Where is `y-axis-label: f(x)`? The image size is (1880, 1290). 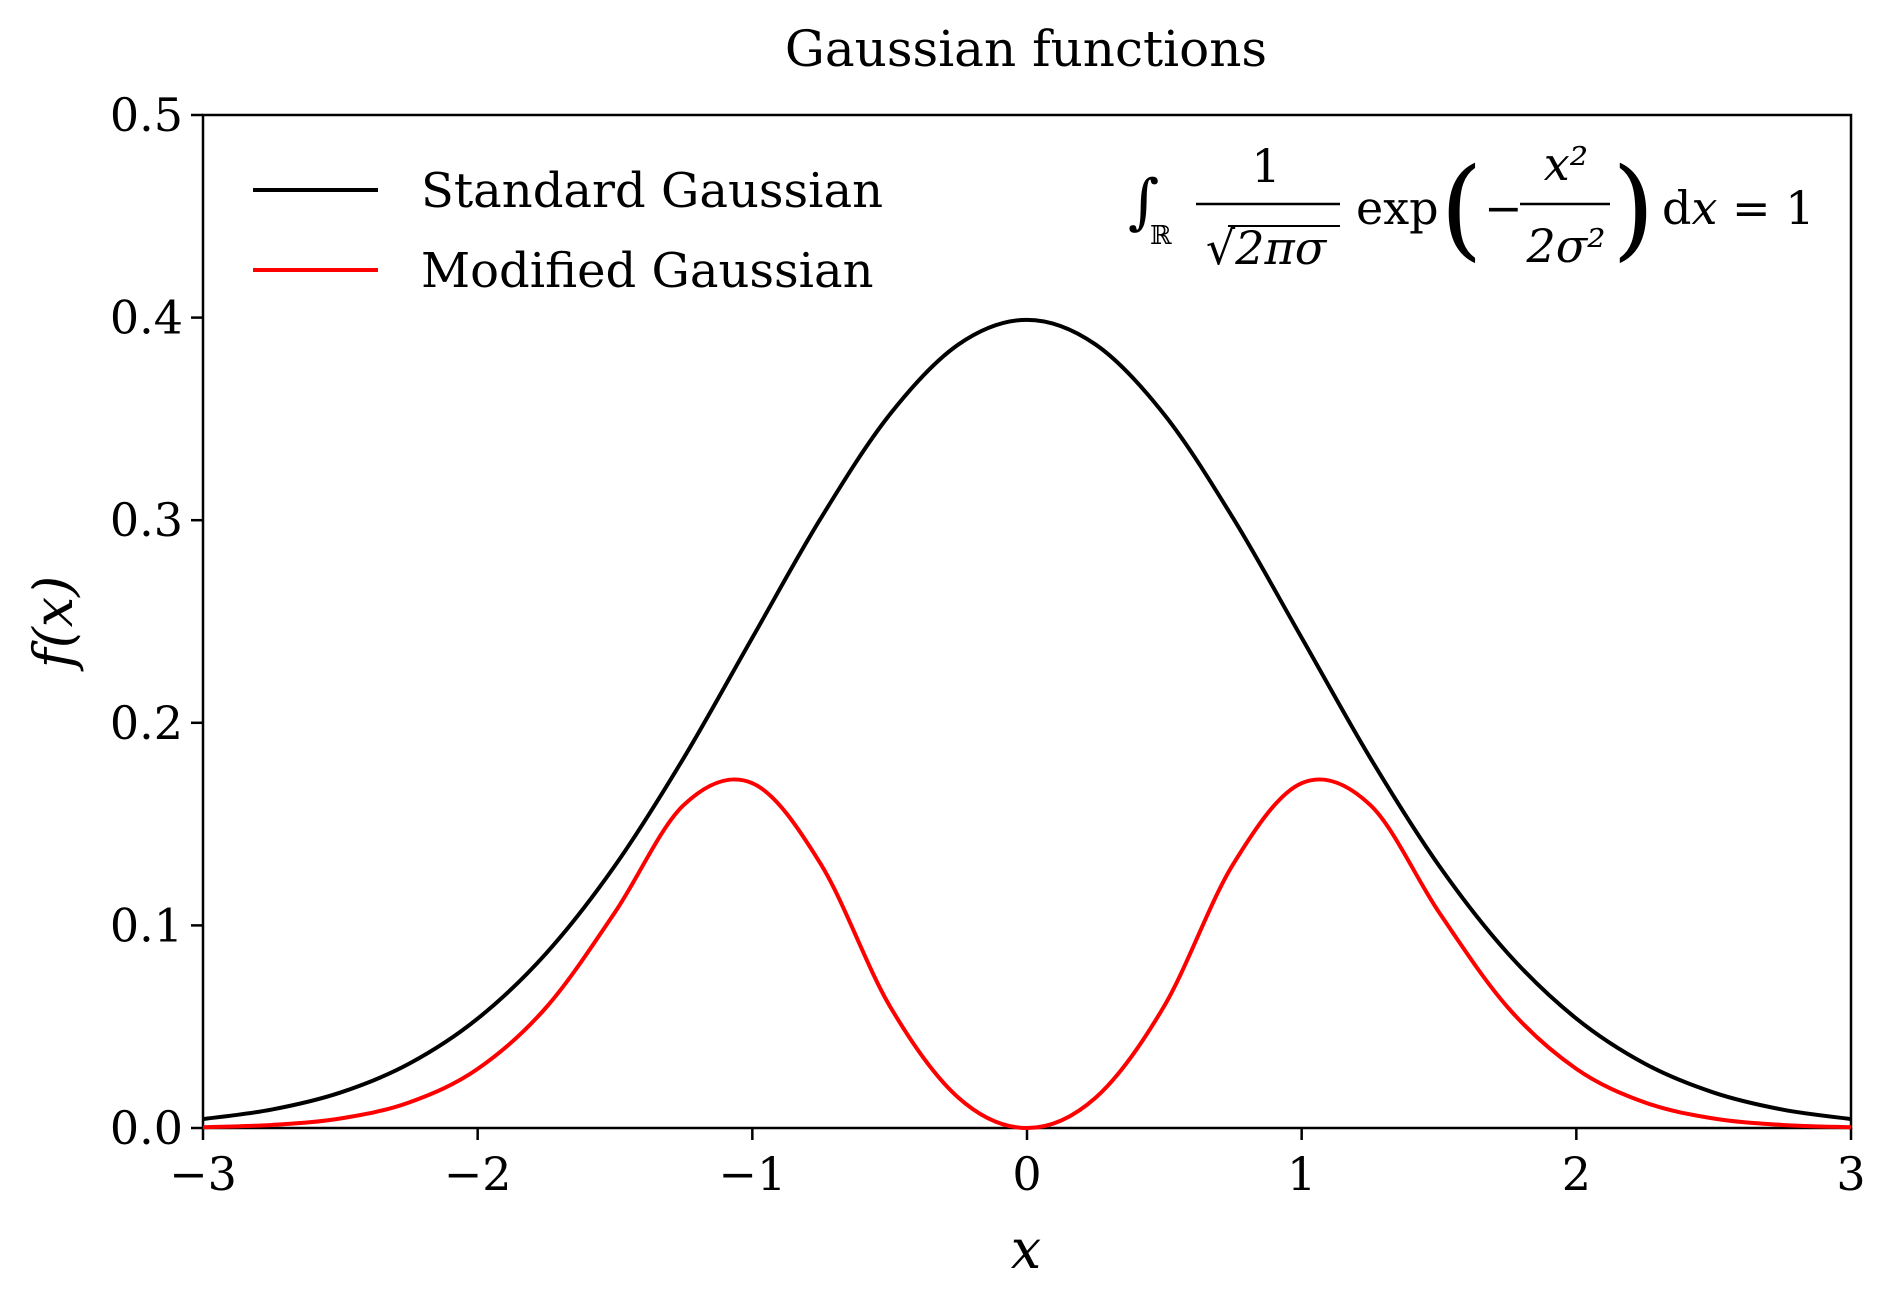
y-axis-label: f(x) is located at coordinates (53, 624).